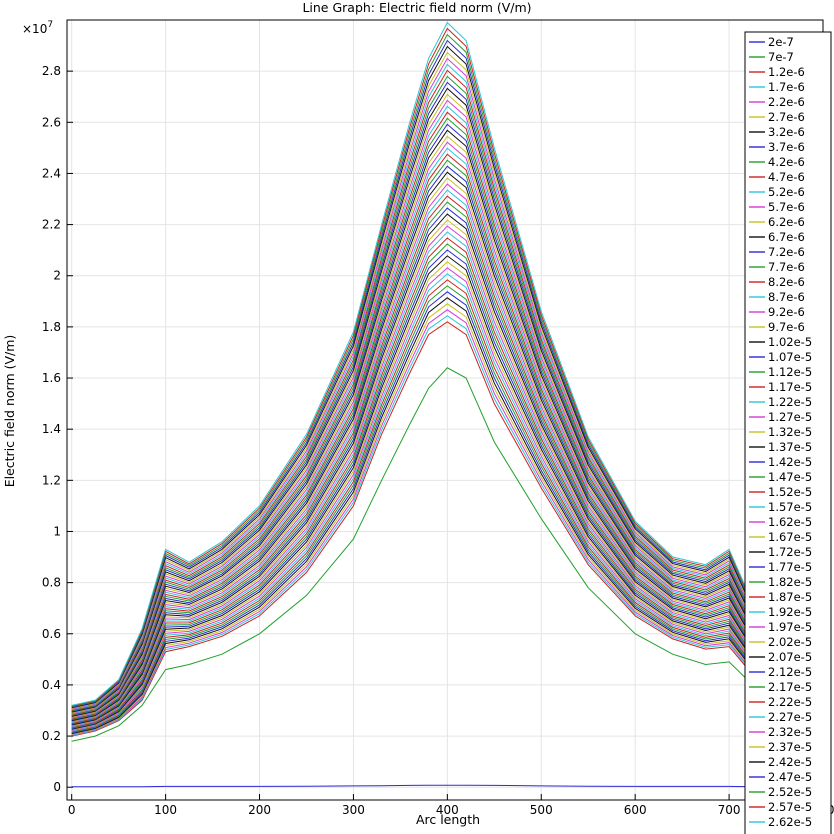 The height and width of the screenshot is (834, 834). Describe the element at coordinates (790, 462) in the screenshot. I see `legend-label: 1.42e-5` at that location.